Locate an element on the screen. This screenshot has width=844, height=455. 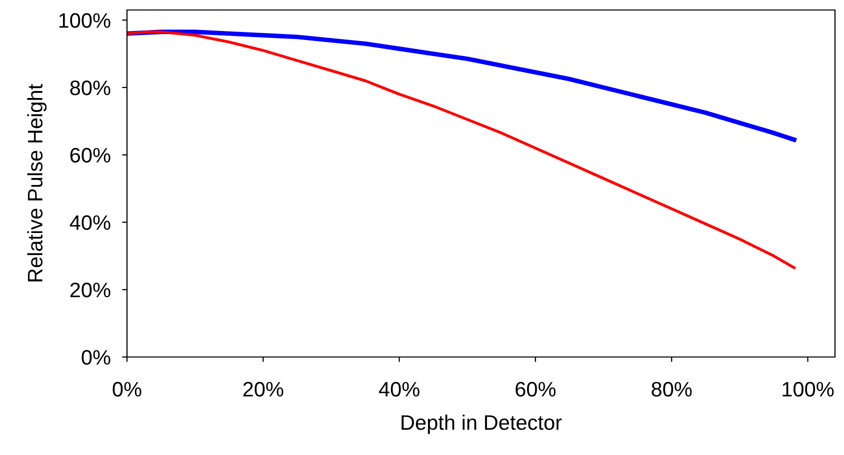
x-axis-title: Depth in Detector is located at coordinates (482, 424).